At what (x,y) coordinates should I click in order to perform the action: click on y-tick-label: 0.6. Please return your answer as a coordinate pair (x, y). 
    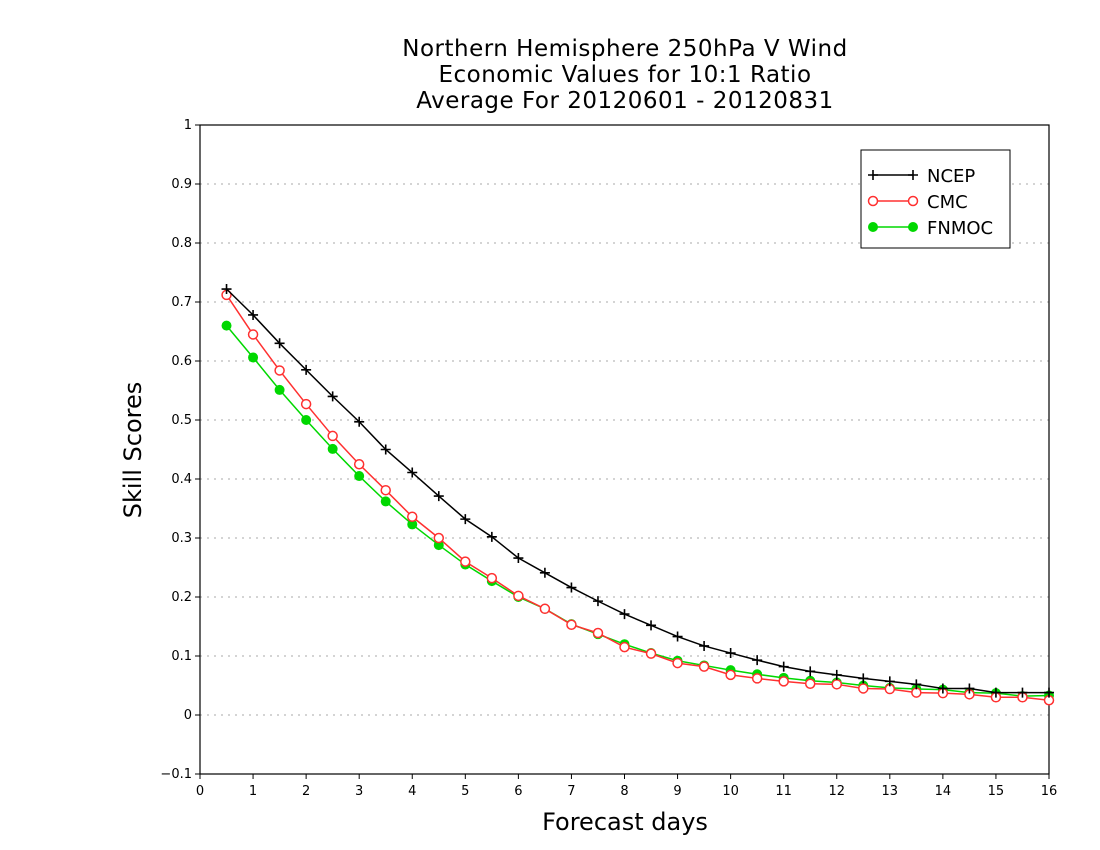
    Looking at the image, I should click on (181, 361).